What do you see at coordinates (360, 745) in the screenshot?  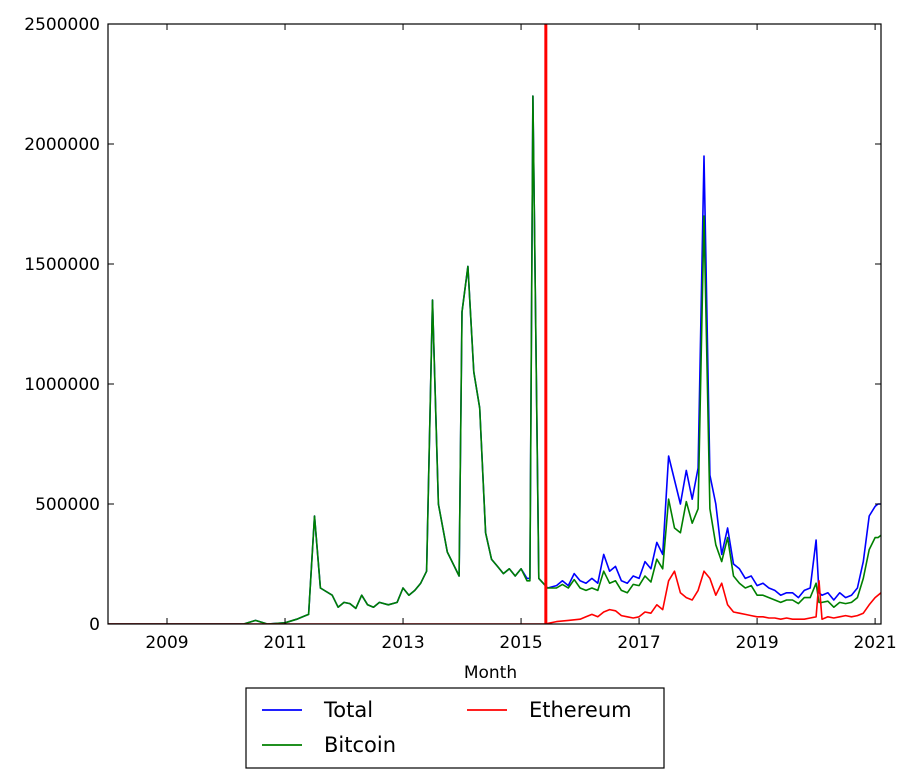 I see `legend-label-bitcoin: Bitcoin` at bounding box center [360, 745].